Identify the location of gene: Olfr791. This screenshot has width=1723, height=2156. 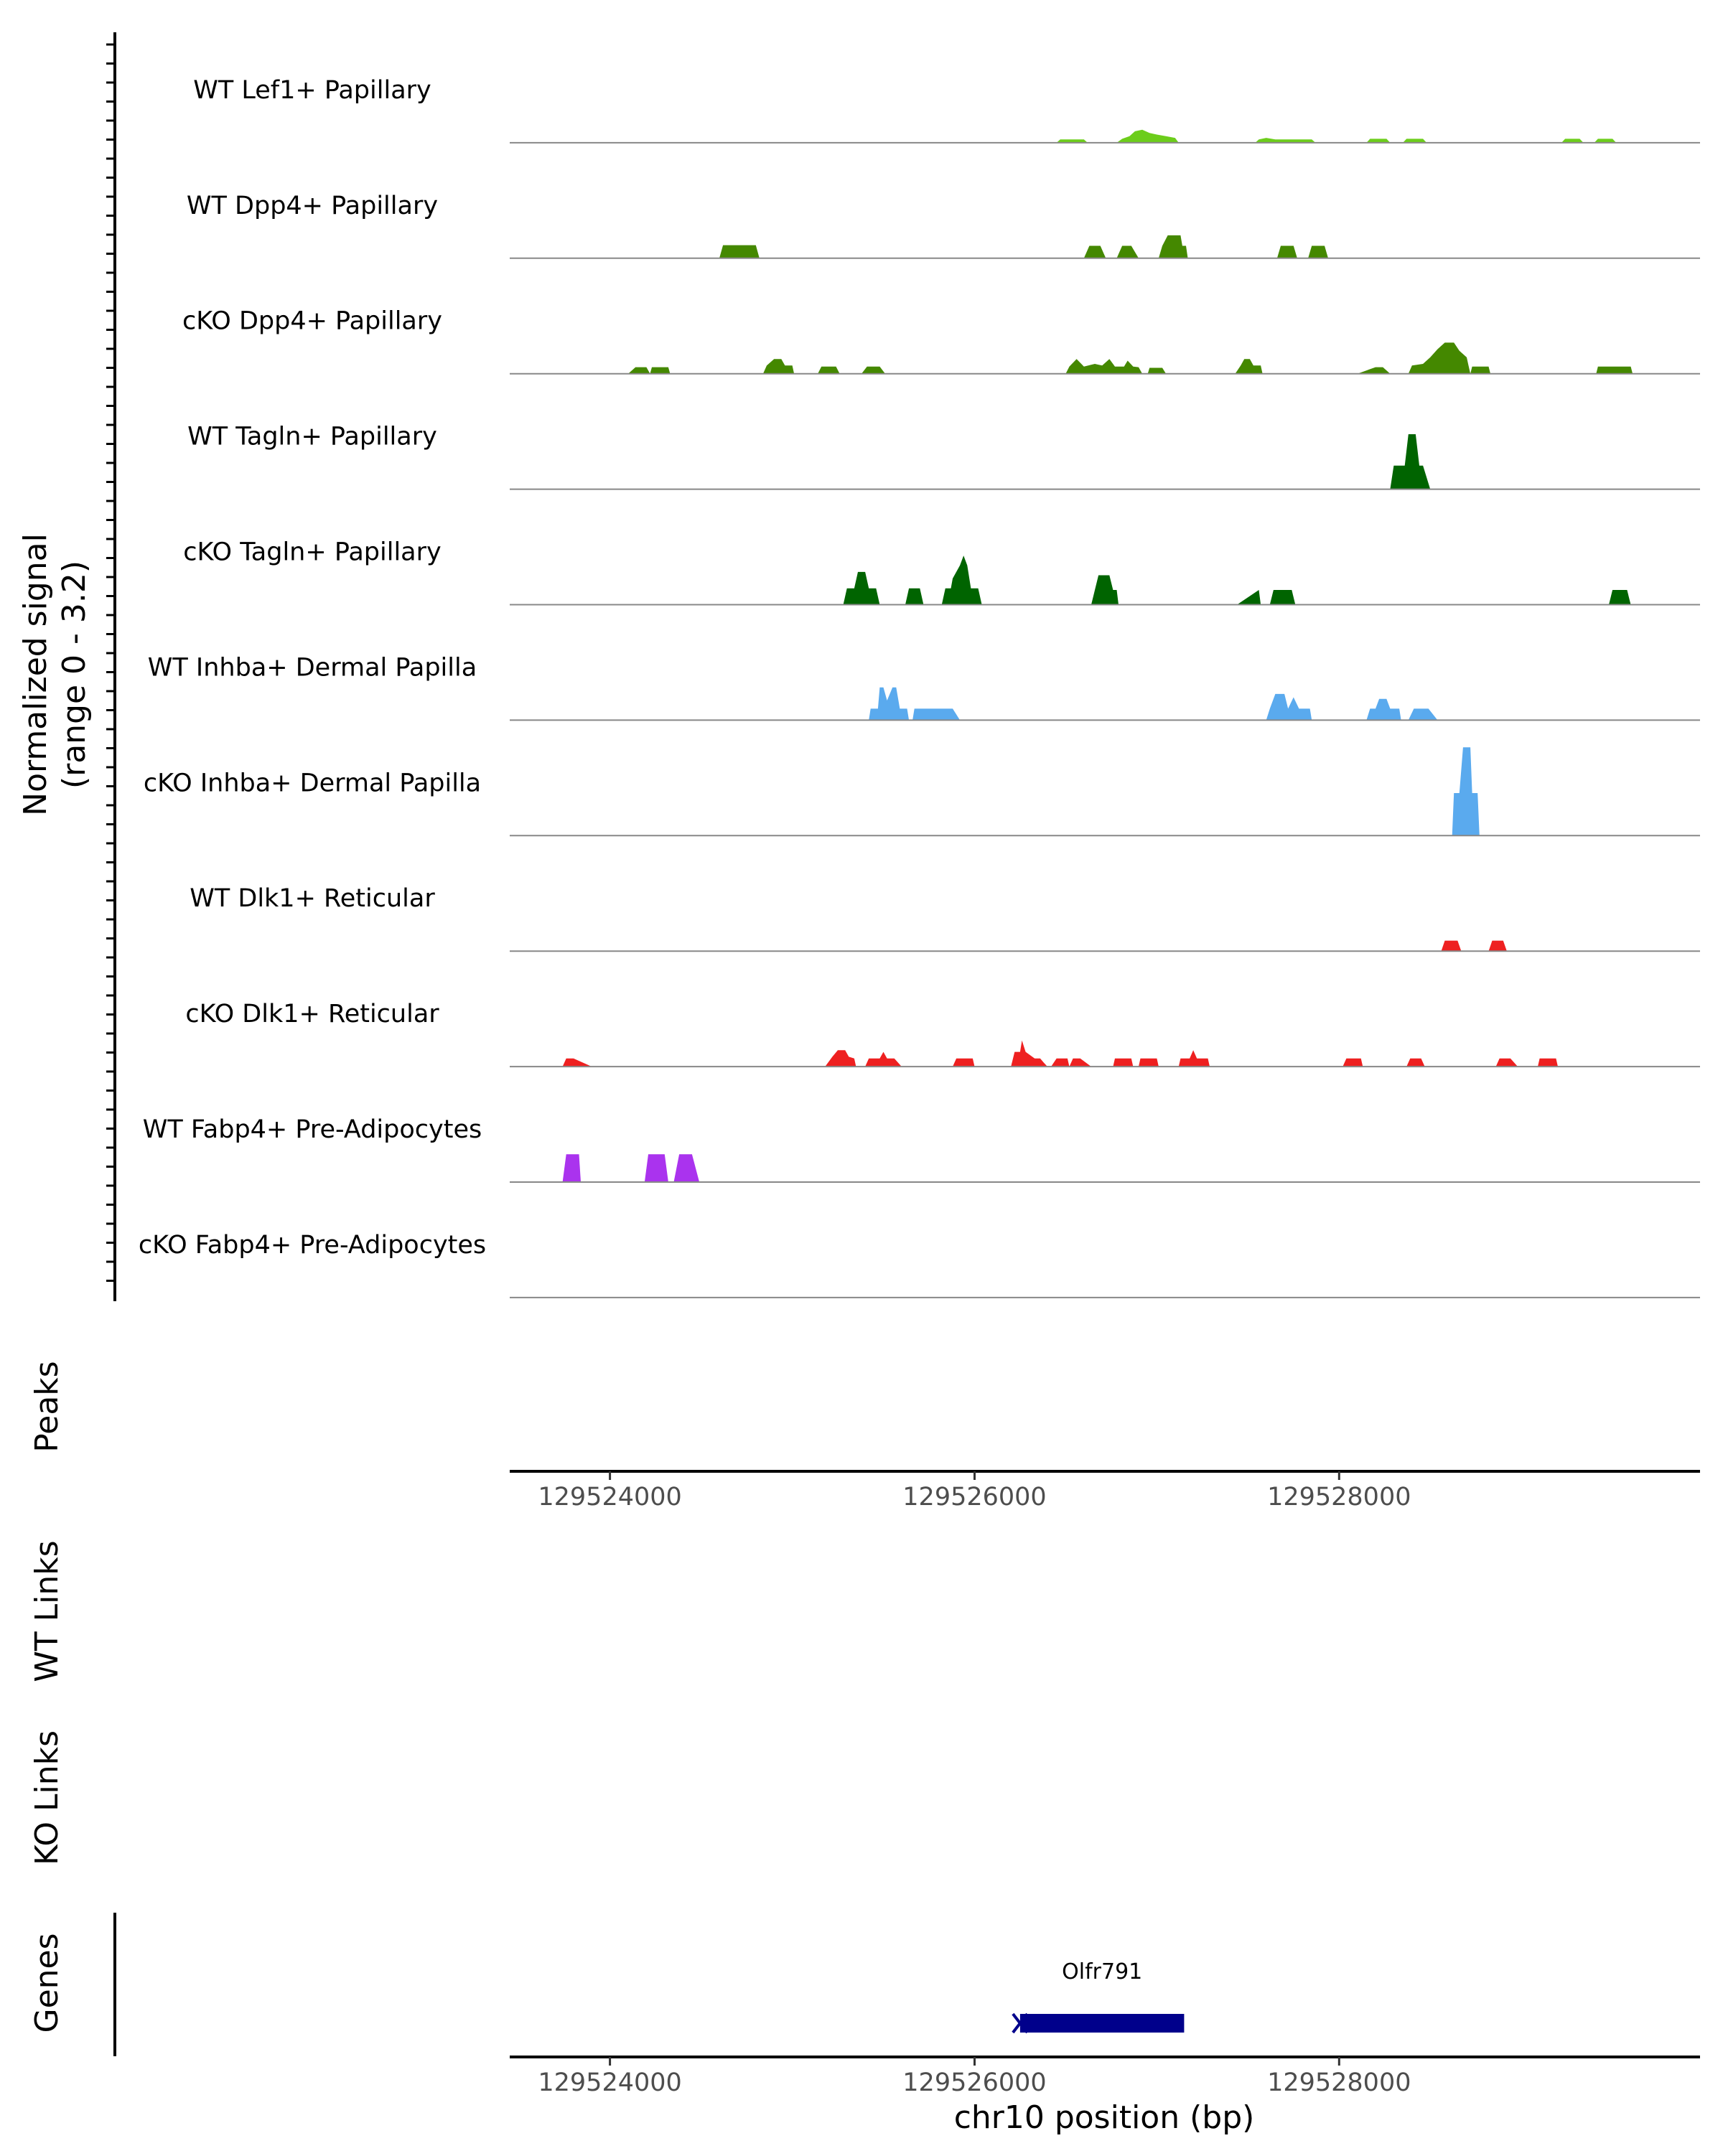
(1098, 1996).